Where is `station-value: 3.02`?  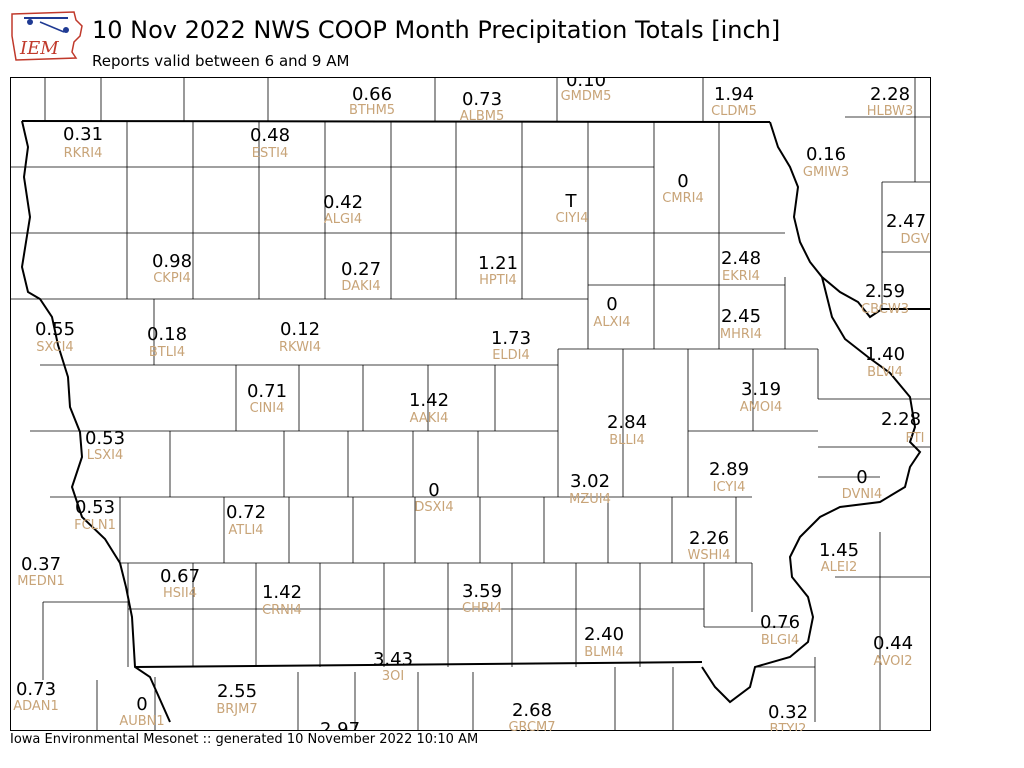 station-value: 3.02 is located at coordinates (590, 481).